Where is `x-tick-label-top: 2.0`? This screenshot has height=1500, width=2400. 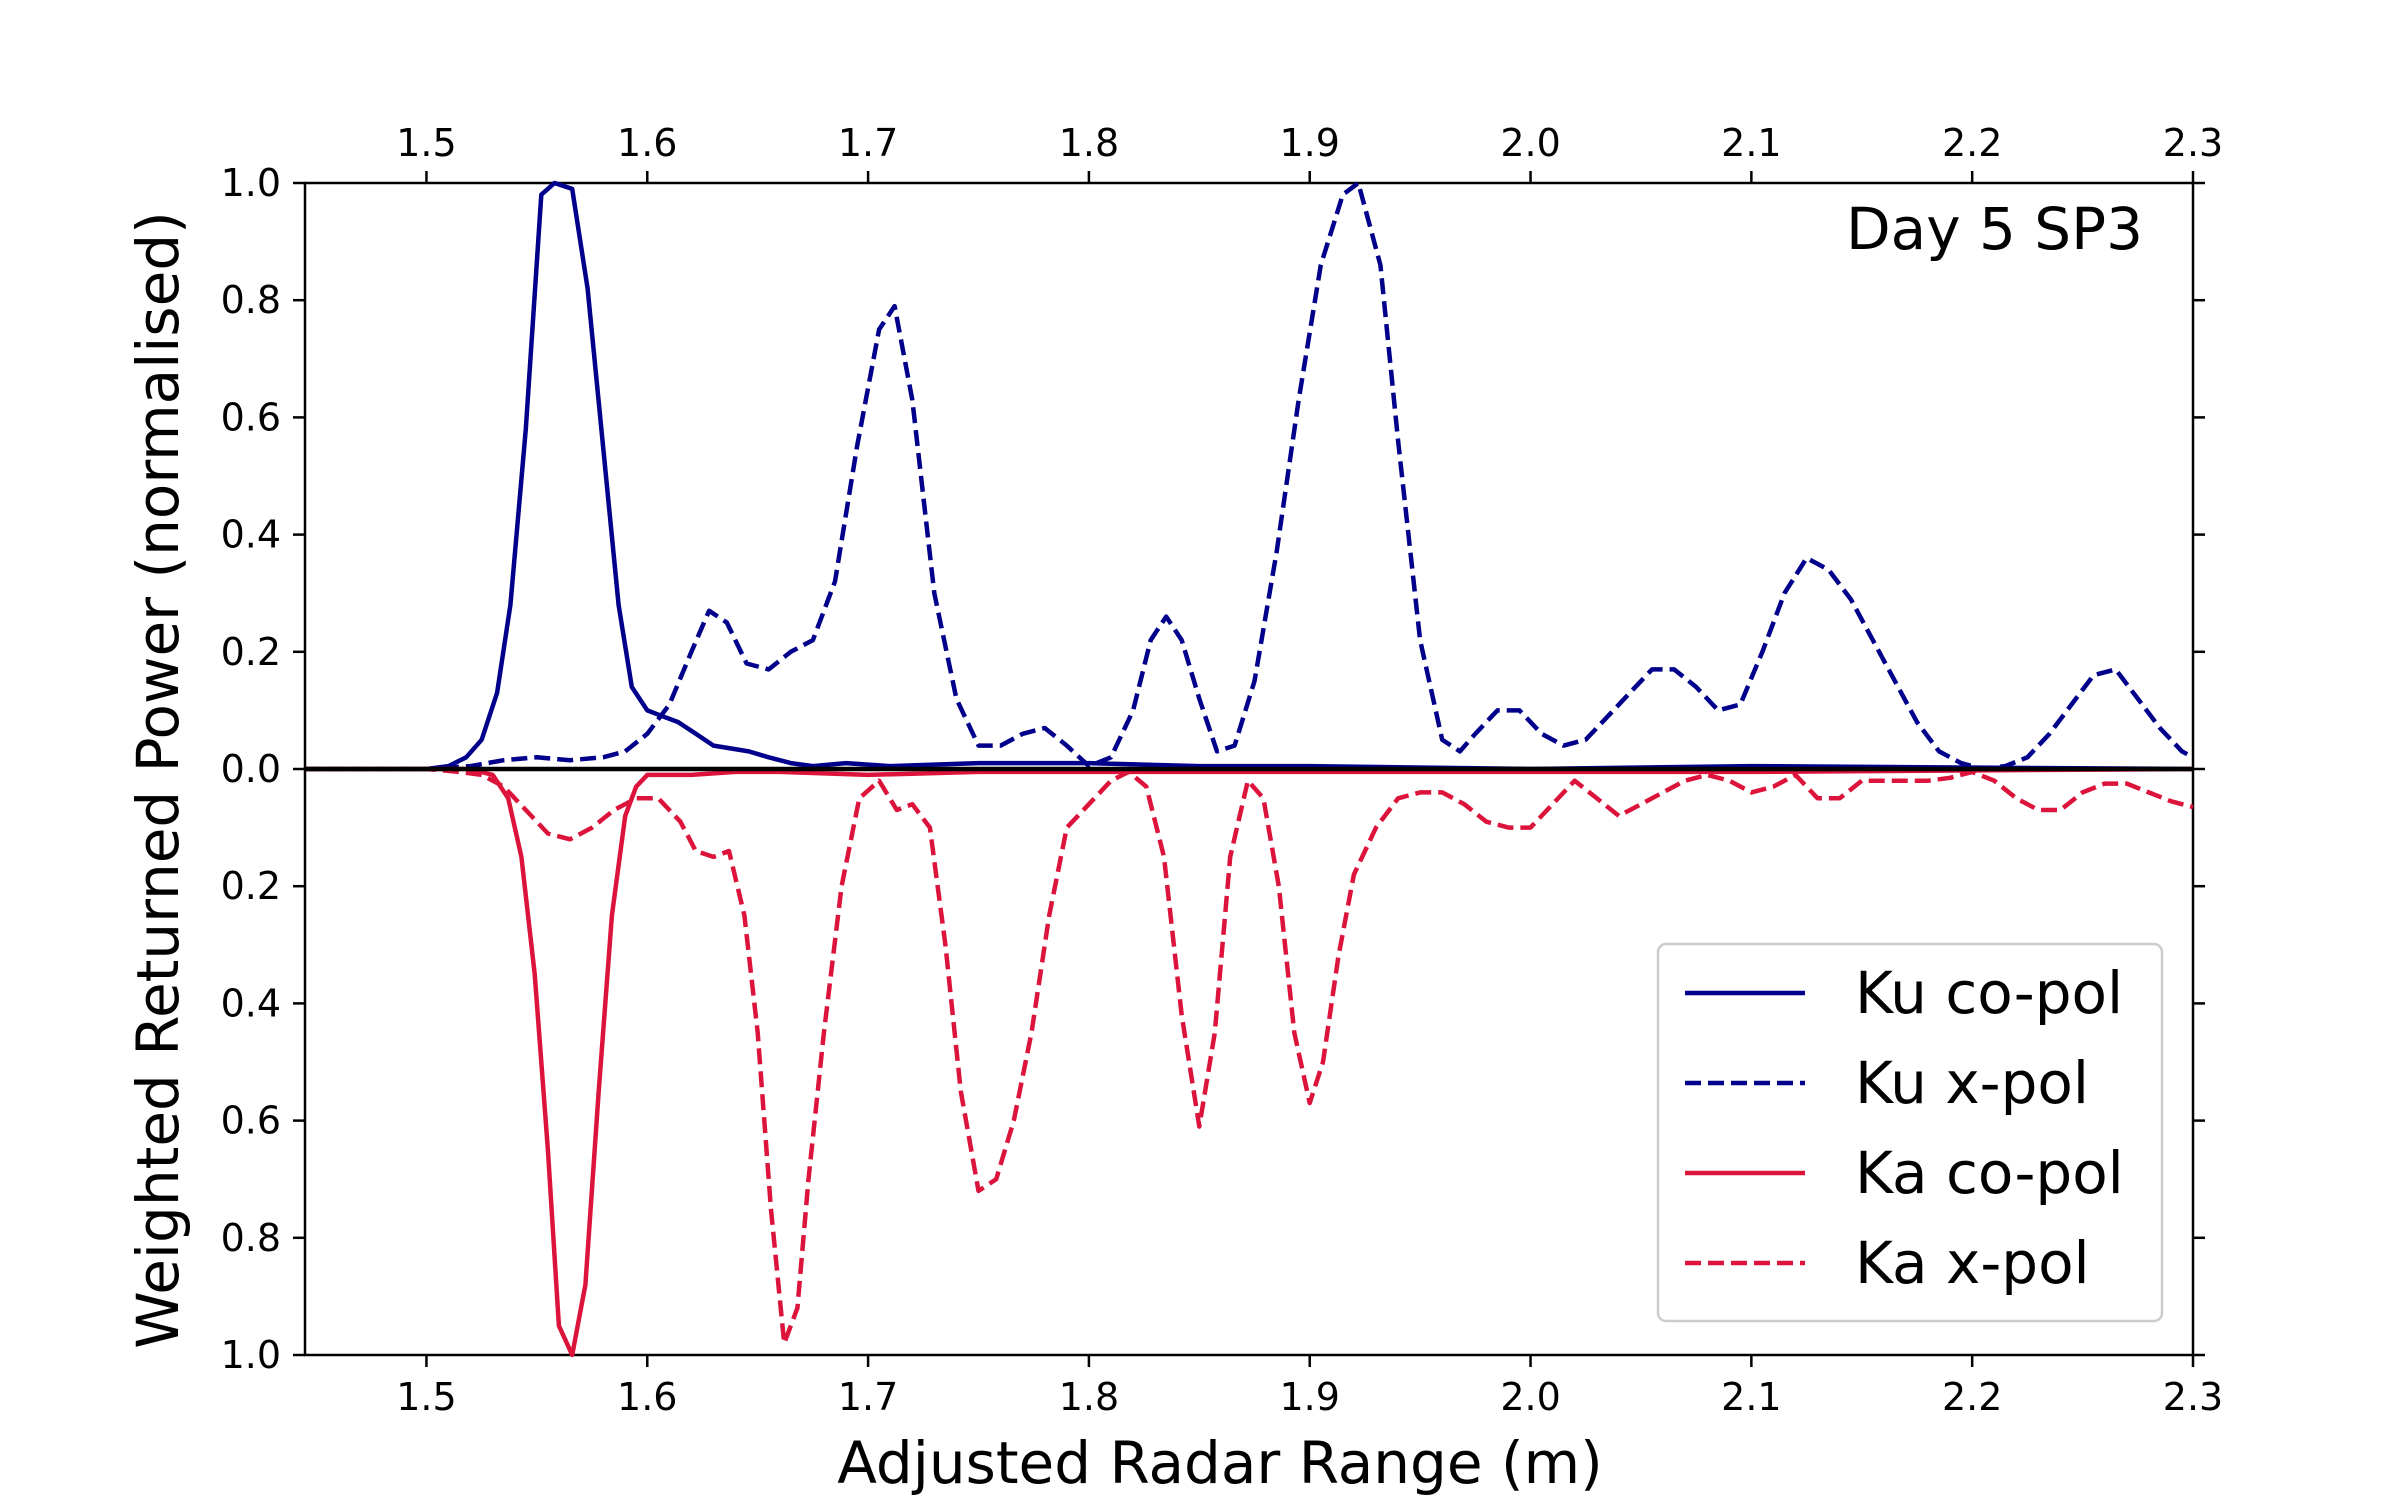 x-tick-label-top: 2.0 is located at coordinates (1530, 143).